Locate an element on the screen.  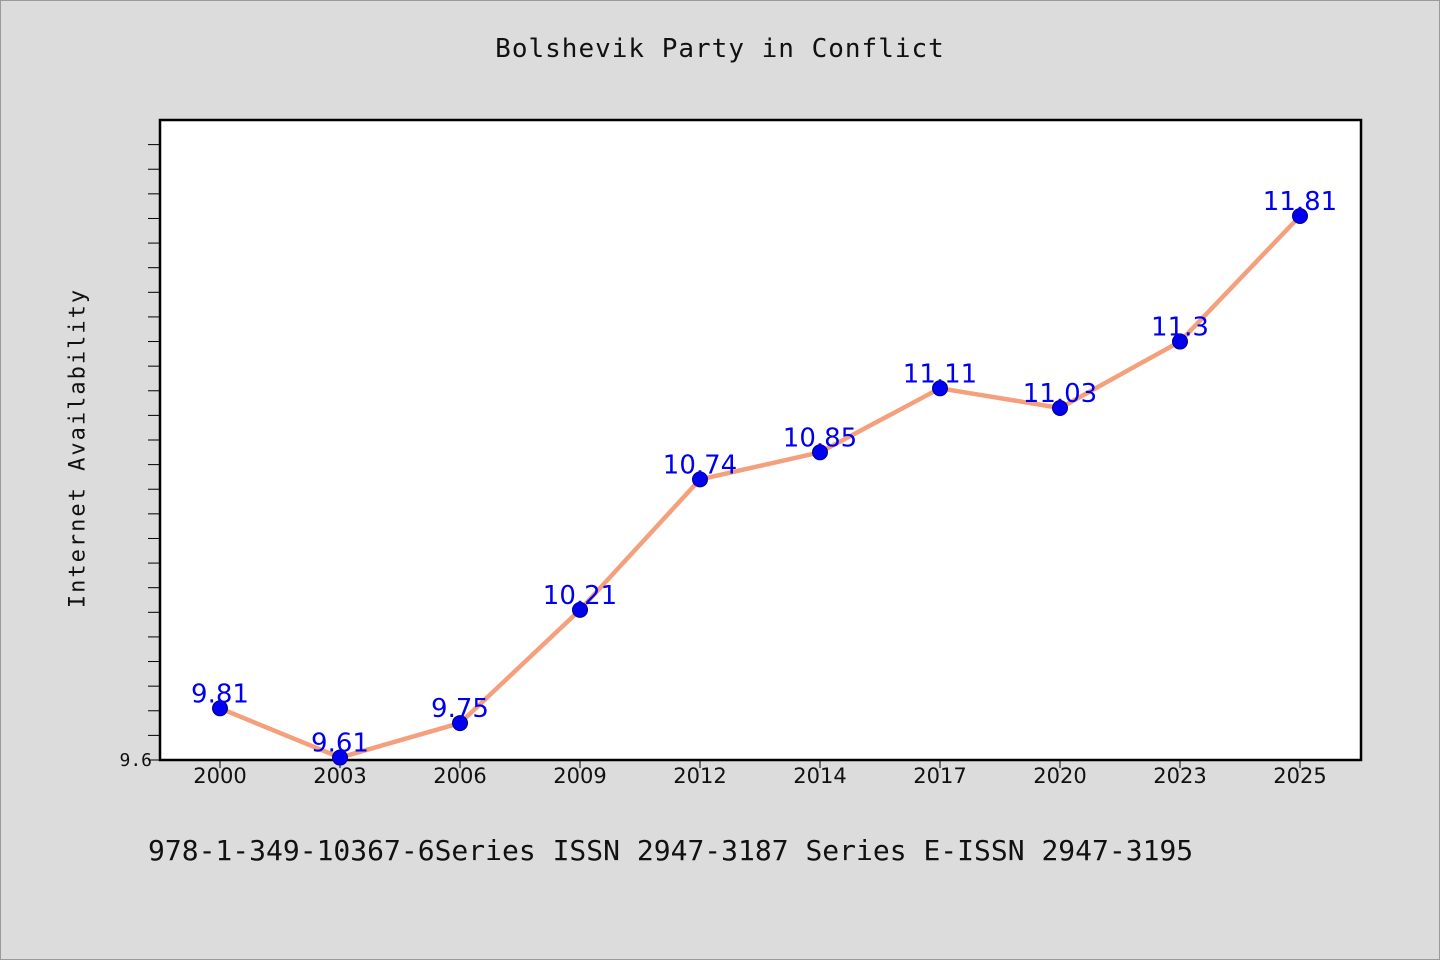
data-label: 9.75 is located at coordinates (460, 709).